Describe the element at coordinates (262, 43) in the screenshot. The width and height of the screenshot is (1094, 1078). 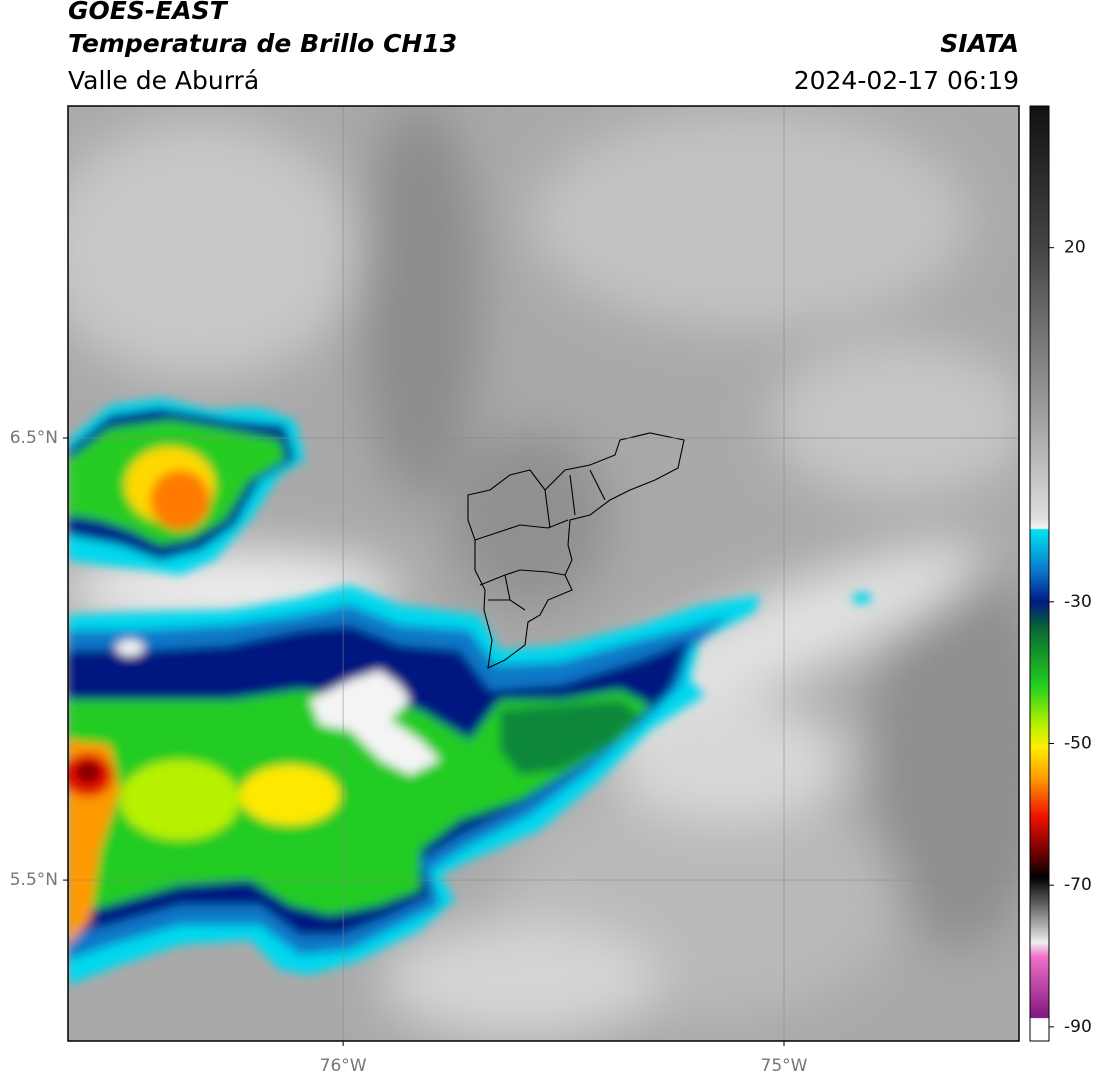
I see `subtitle: Temperatura de Brillo CH13` at that location.